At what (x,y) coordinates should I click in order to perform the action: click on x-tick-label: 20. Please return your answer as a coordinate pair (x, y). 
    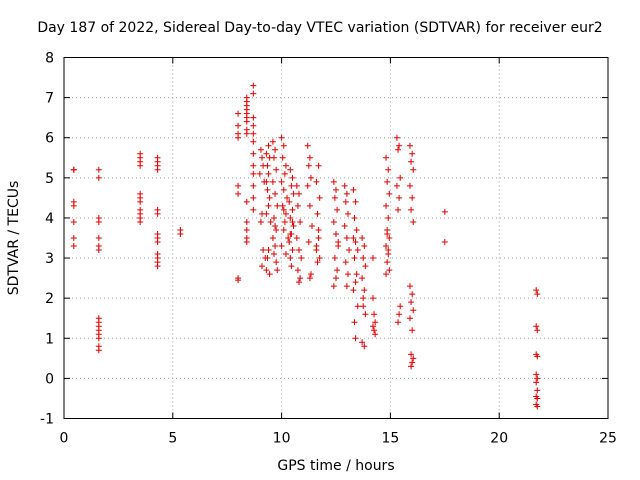
    Looking at the image, I should click on (499, 439).